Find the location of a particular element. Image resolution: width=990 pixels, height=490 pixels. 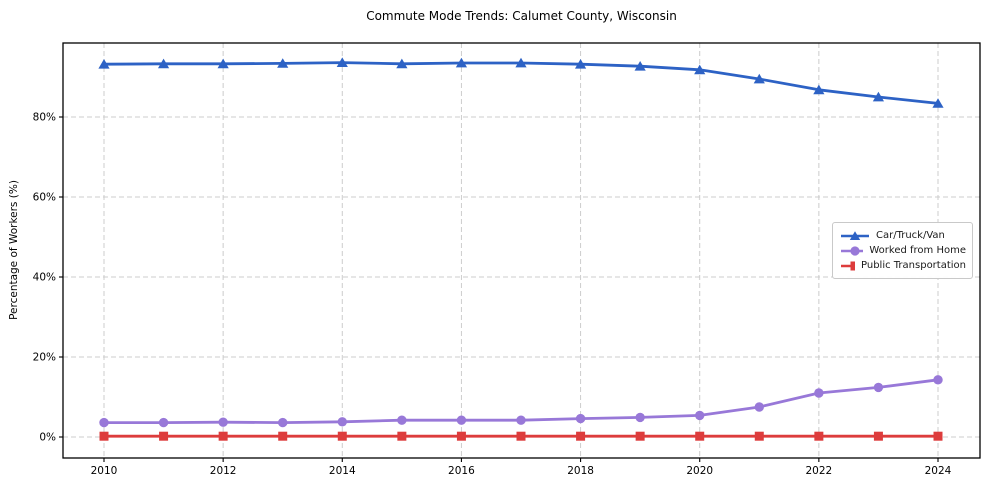

y-tick-label: 60% is located at coordinates (44, 198).